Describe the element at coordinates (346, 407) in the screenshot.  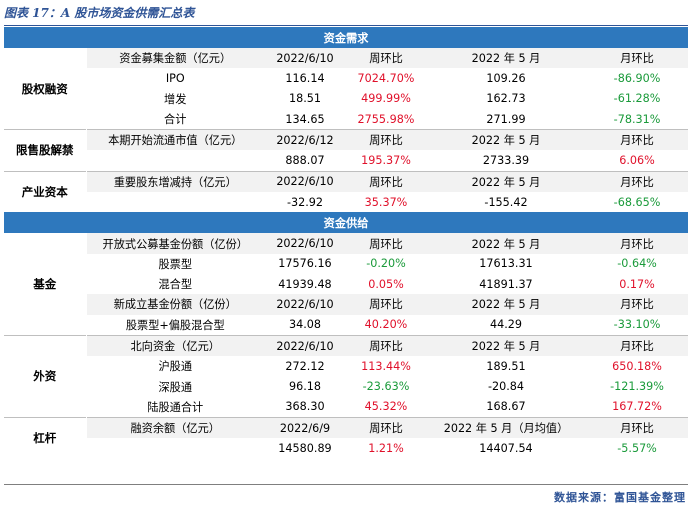
I see `table-row: 陆股通合计 368.30 45.32% 168.67 167.72%` at that location.